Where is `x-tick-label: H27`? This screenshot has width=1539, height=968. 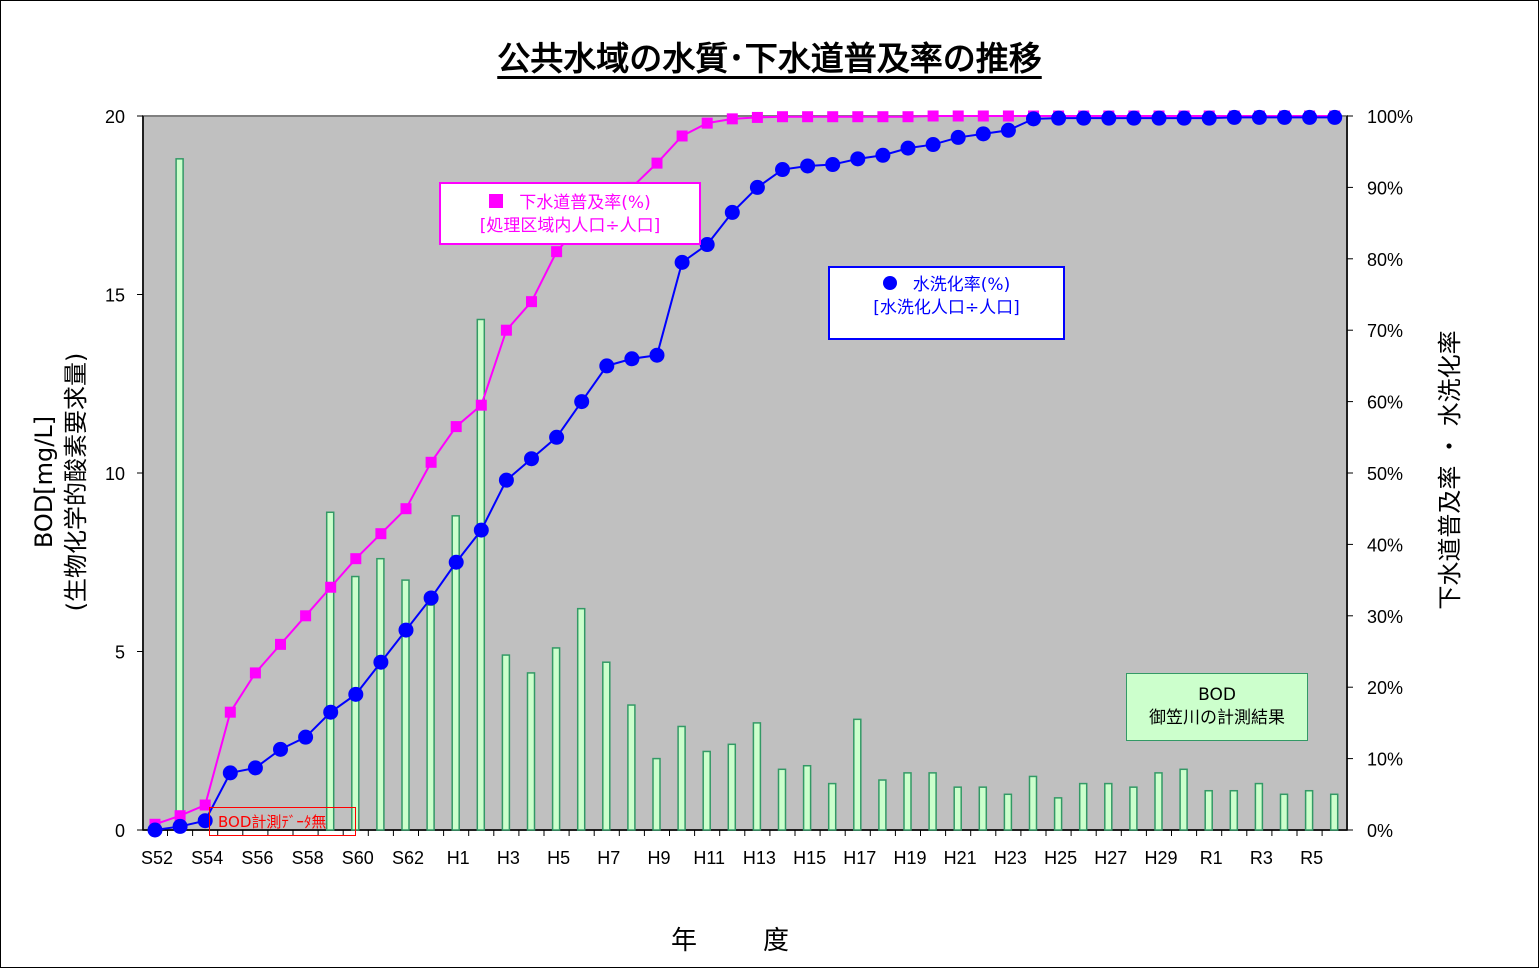 x-tick-label: H27 is located at coordinates (1110, 858).